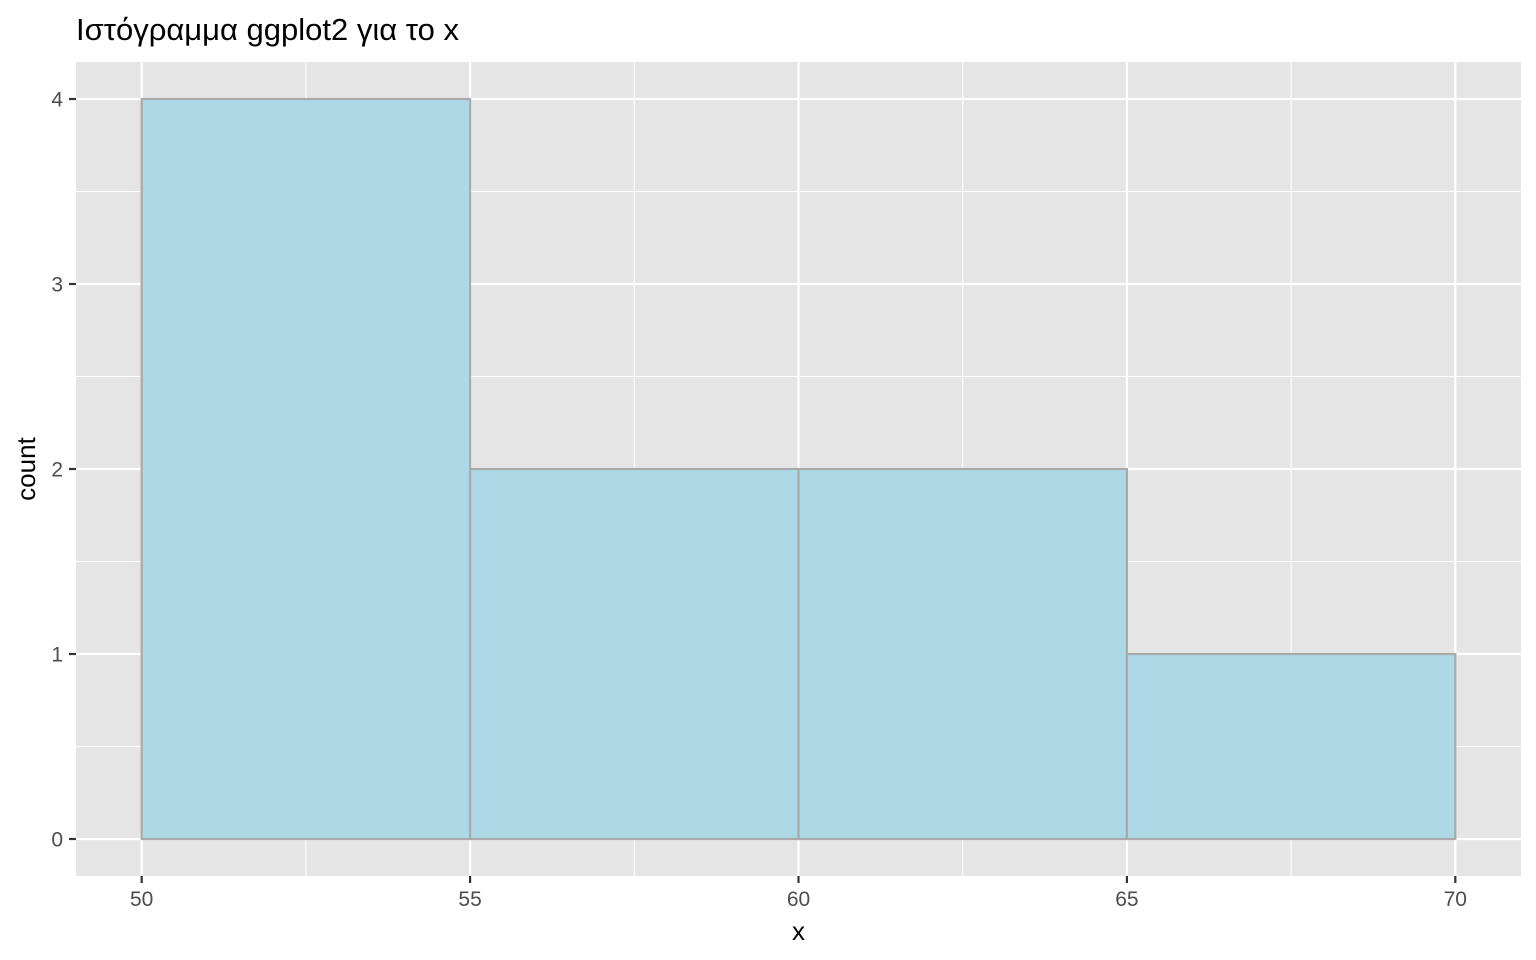 This screenshot has width=1536, height=960. I want to click on x-tick-label: 55, so click(469, 899).